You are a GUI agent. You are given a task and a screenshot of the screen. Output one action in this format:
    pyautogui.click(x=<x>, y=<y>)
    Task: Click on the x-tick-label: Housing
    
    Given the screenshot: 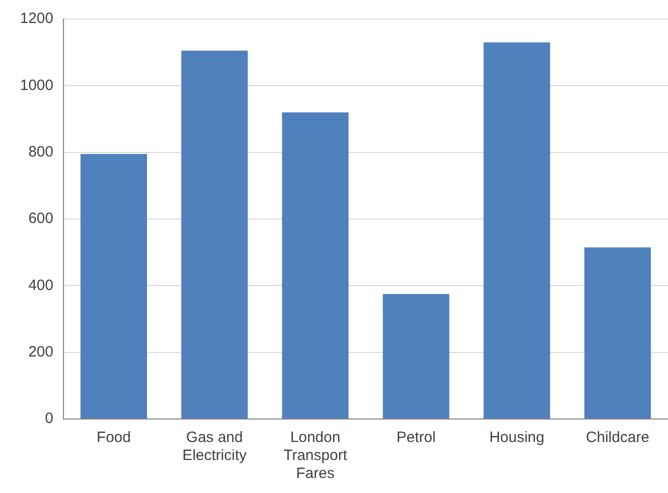 What is the action you would take?
    pyautogui.click(x=516, y=437)
    